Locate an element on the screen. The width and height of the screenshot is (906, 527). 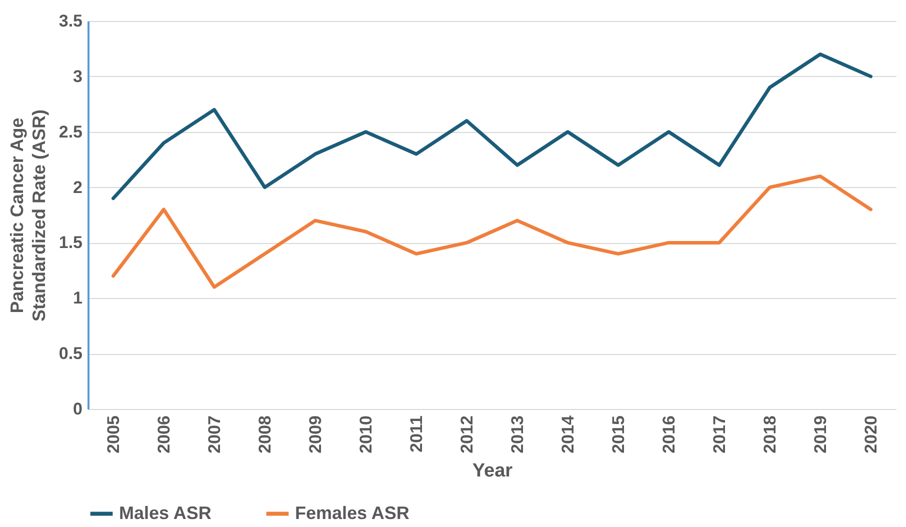
y-tick-label: 3 is located at coordinates (77, 76).